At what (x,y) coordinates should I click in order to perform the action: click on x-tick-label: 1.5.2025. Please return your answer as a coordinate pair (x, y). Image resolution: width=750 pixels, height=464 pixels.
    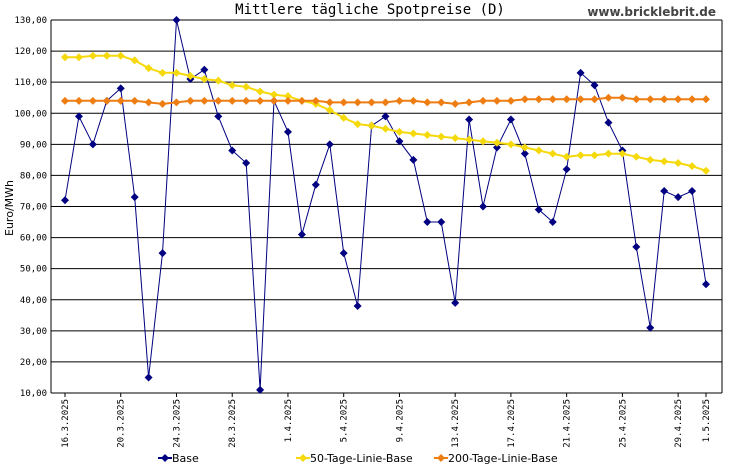
    Looking at the image, I should click on (707, 420).